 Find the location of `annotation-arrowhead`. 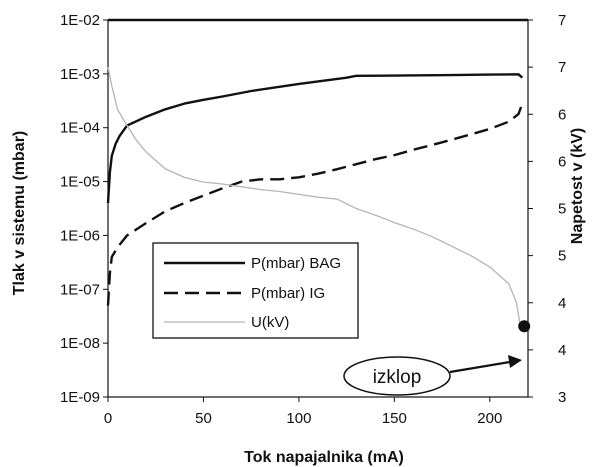

annotation-arrowhead is located at coordinates (515, 361).